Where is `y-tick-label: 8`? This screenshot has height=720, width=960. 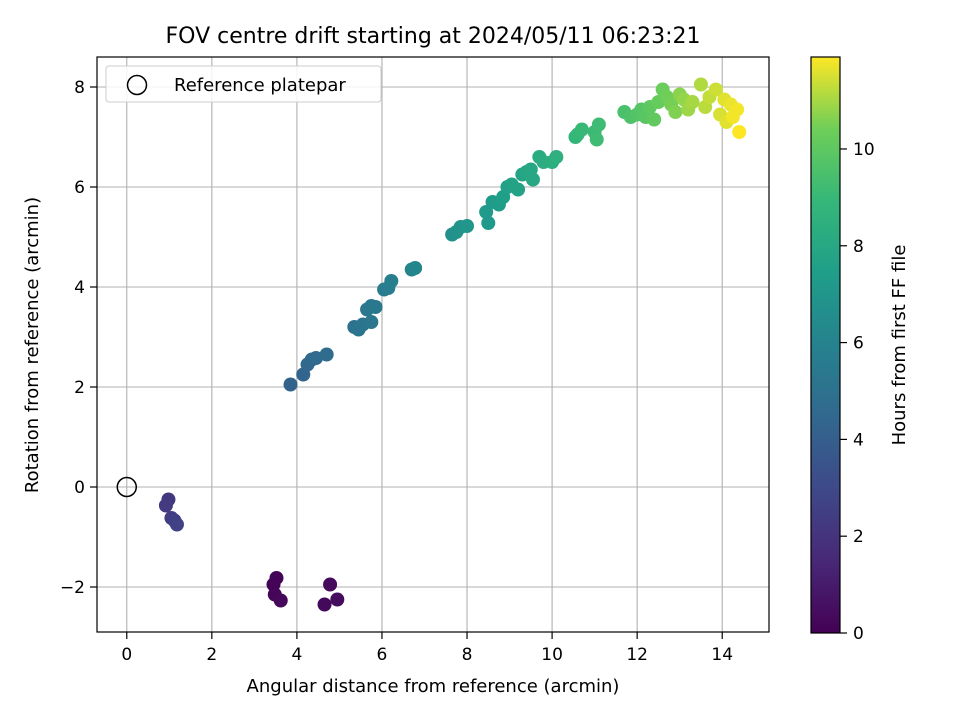 y-tick-label: 8 is located at coordinates (79, 88).